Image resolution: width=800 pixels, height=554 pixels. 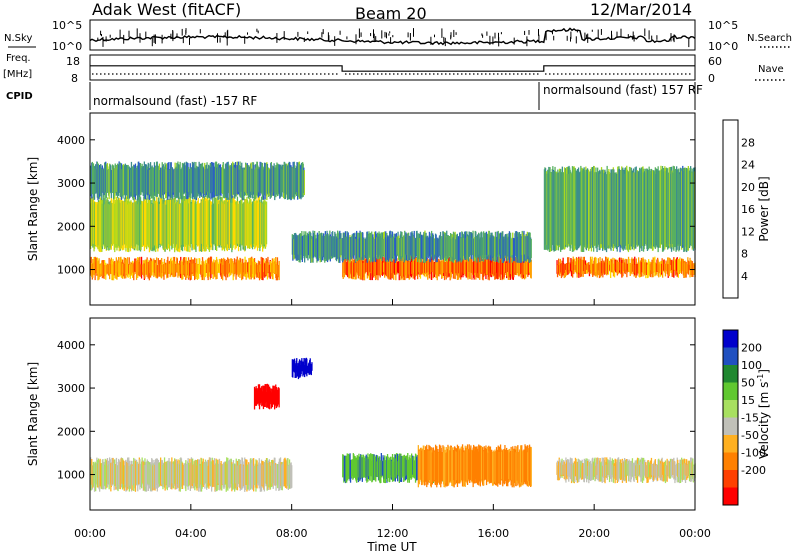 What do you see at coordinates (393, 533) in the screenshot?
I see `x-tick-label: 12:00` at bounding box center [393, 533].